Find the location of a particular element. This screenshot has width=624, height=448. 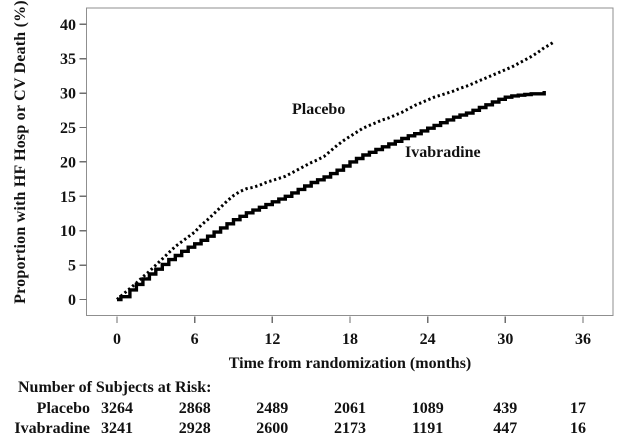

x-tick-label: 24 is located at coordinates (428, 339).